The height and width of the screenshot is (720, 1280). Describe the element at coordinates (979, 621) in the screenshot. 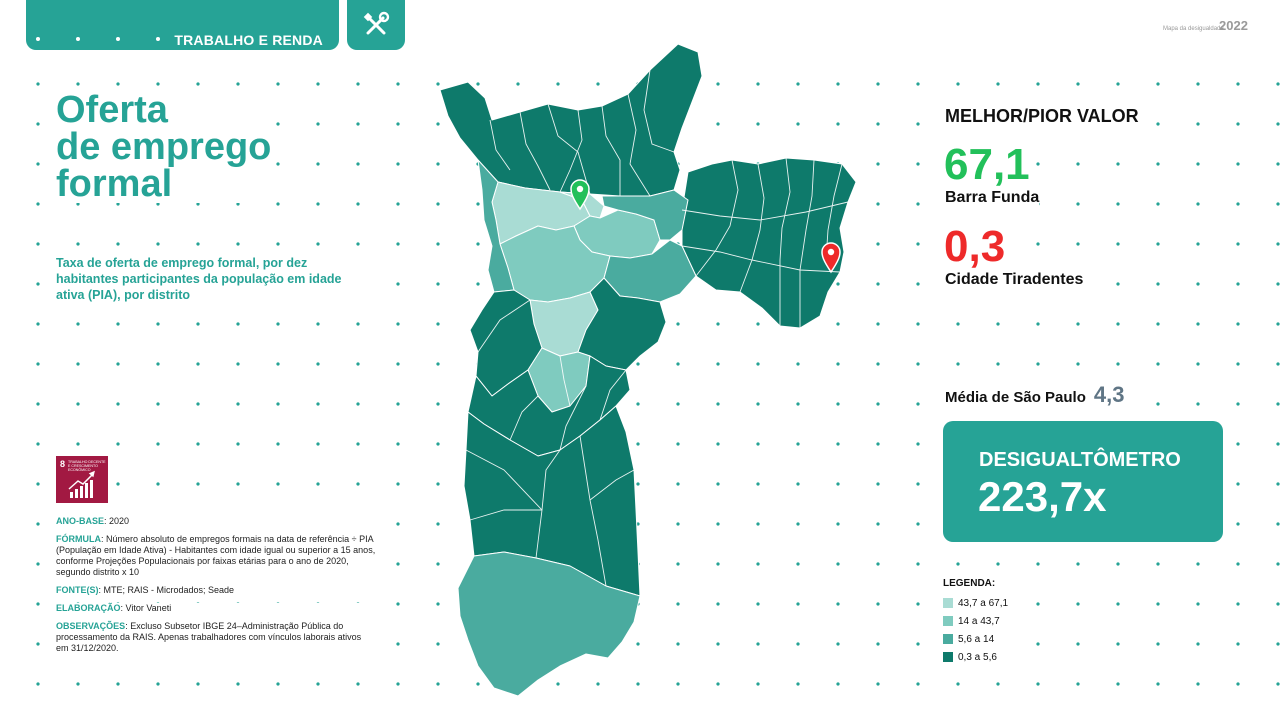

I see `legend-label: 14 a 43,7` at that location.